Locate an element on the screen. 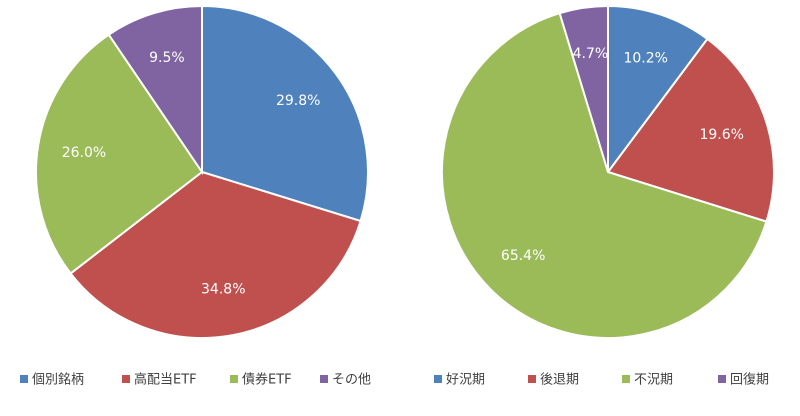 The height and width of the screenshot is (416, 800). legend-label: 後退期 is located at coordinates (559, 380).